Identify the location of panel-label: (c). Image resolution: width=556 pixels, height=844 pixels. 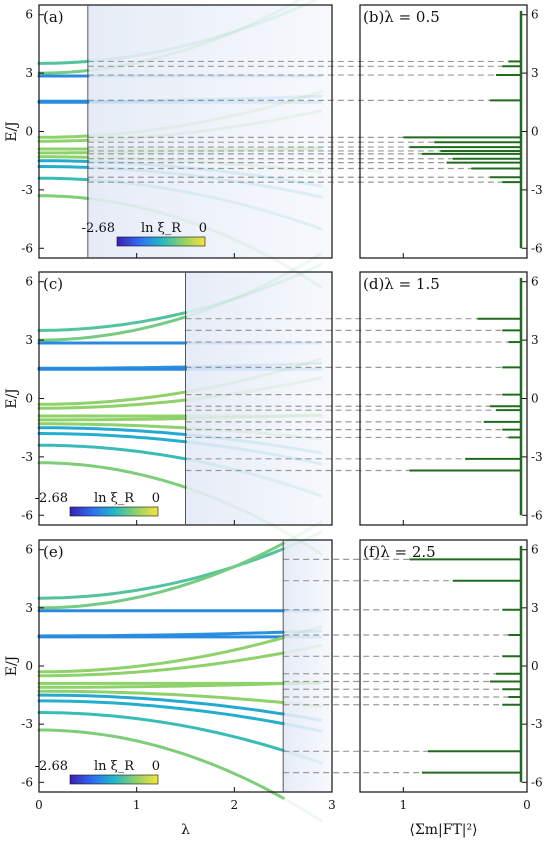
(53, 284).